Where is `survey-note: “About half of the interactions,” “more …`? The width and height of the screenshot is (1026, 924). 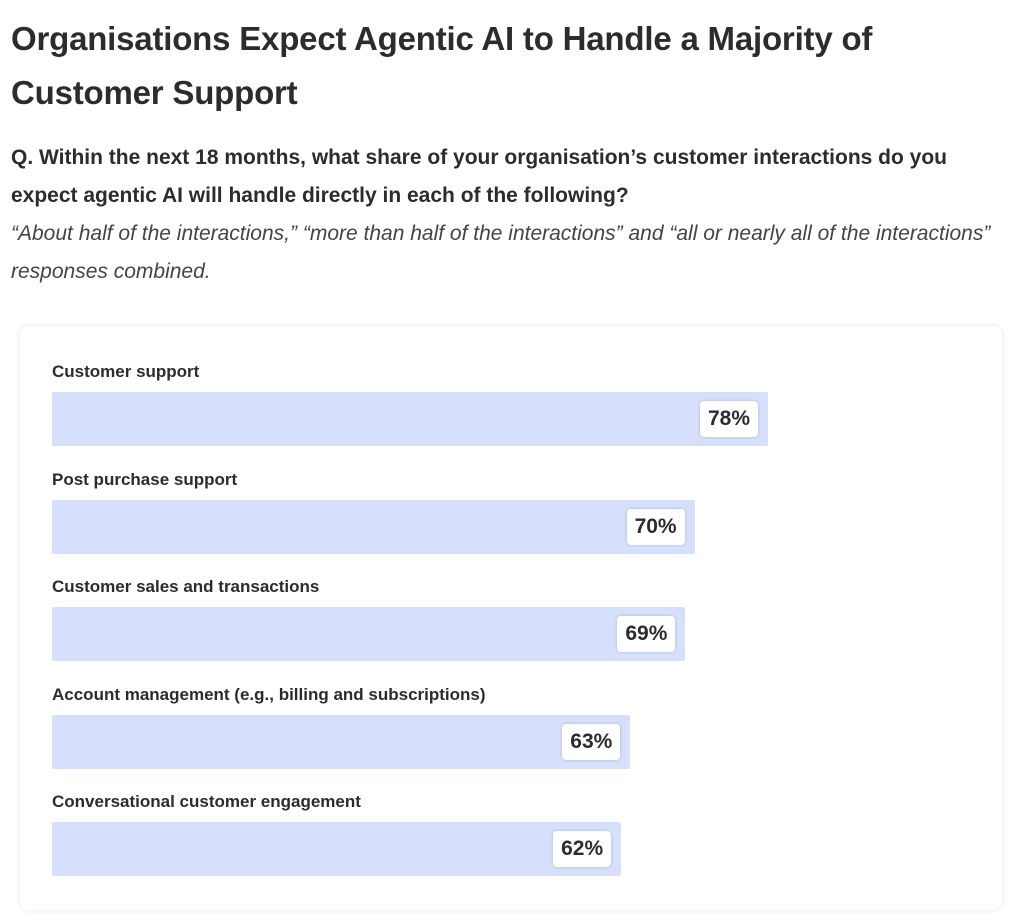 survey-note: “About half of the interactions,” “more … is located at coordinates (501, 252).